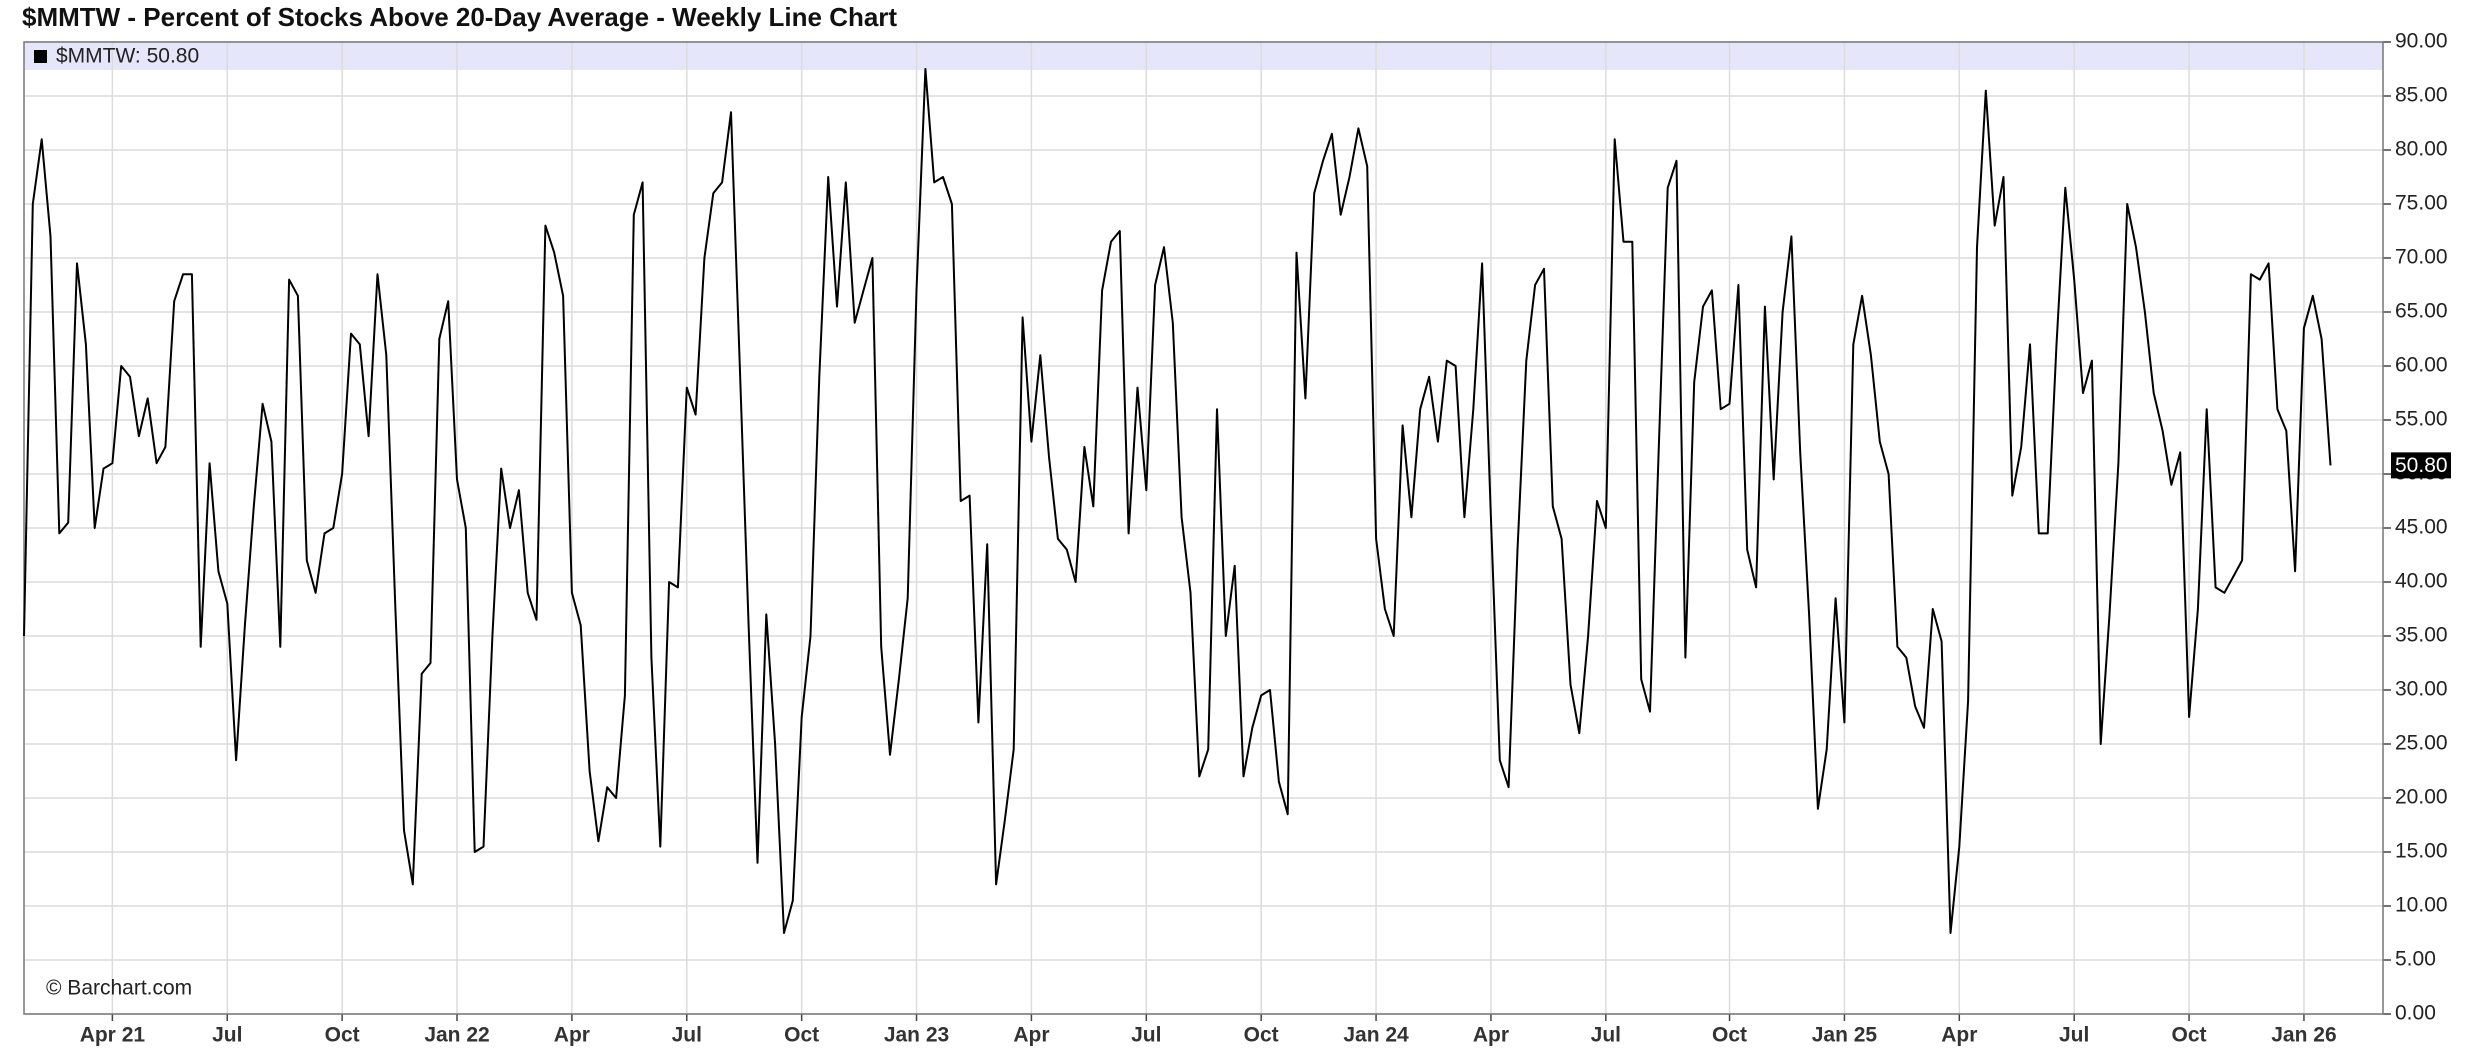 The image size is (2475, 1059). I want to click on legend-band, so click(1203, 56).